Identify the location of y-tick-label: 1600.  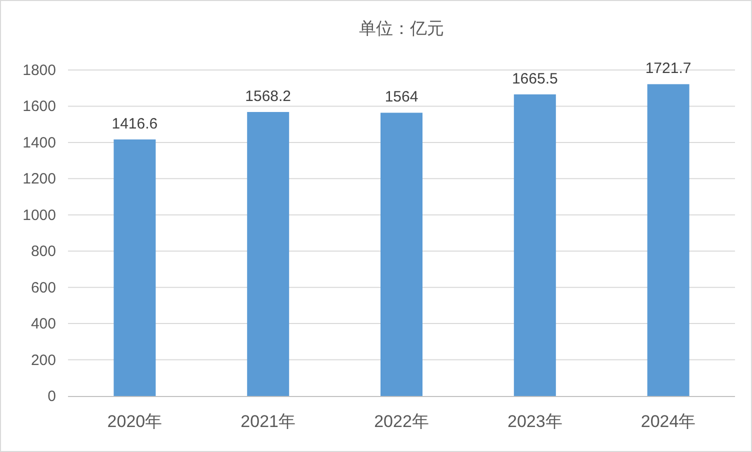
(39, 107).